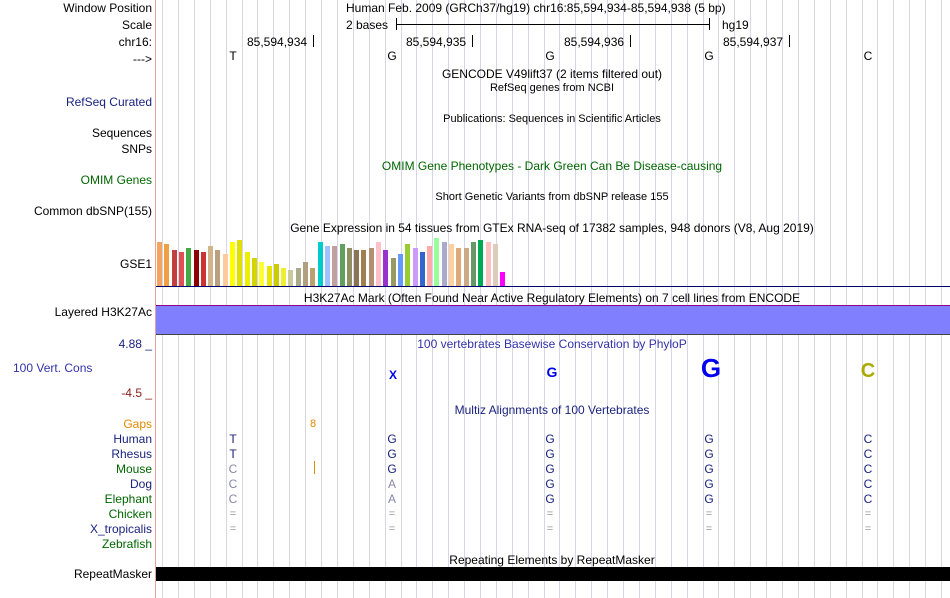 The image size is (950, 598). What do you see at coordinates (131, 454) in the screenshot?
I see `species-label-rhesus: Rhesus` at bounding box center [131, 454].